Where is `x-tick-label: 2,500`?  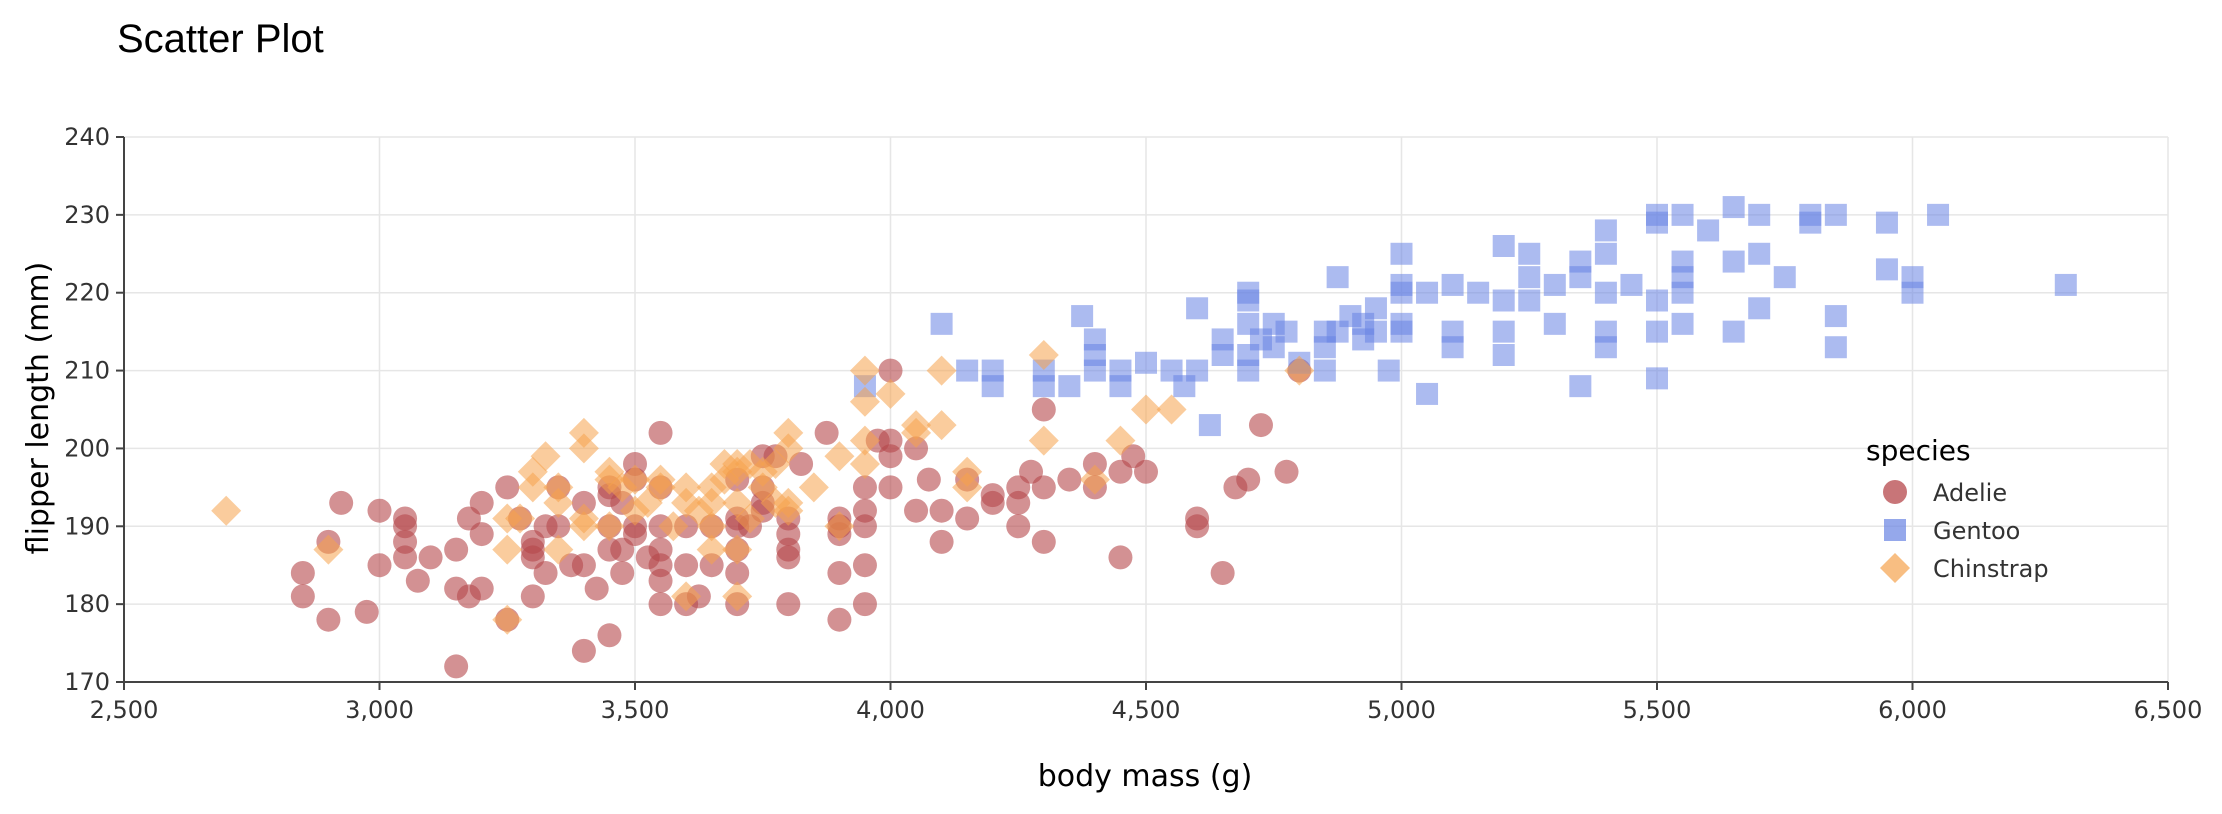 x-tick-label: 2,500 is located at coordinates (124, 710).